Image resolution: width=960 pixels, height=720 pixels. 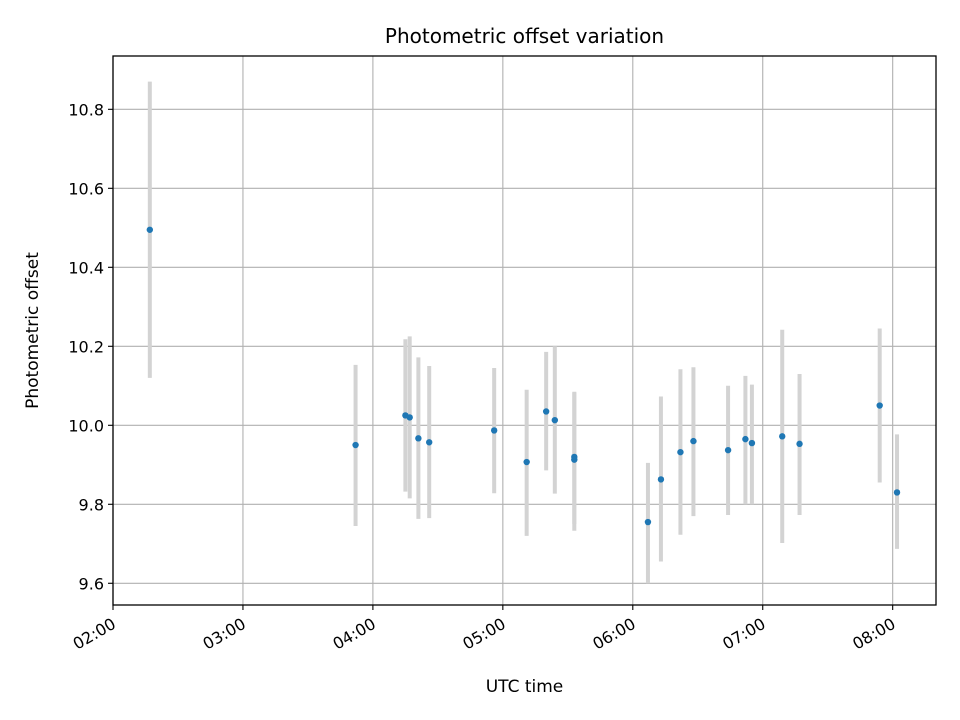 I want to click on y-tick-label: 10.8, so click(x=86, y=109).